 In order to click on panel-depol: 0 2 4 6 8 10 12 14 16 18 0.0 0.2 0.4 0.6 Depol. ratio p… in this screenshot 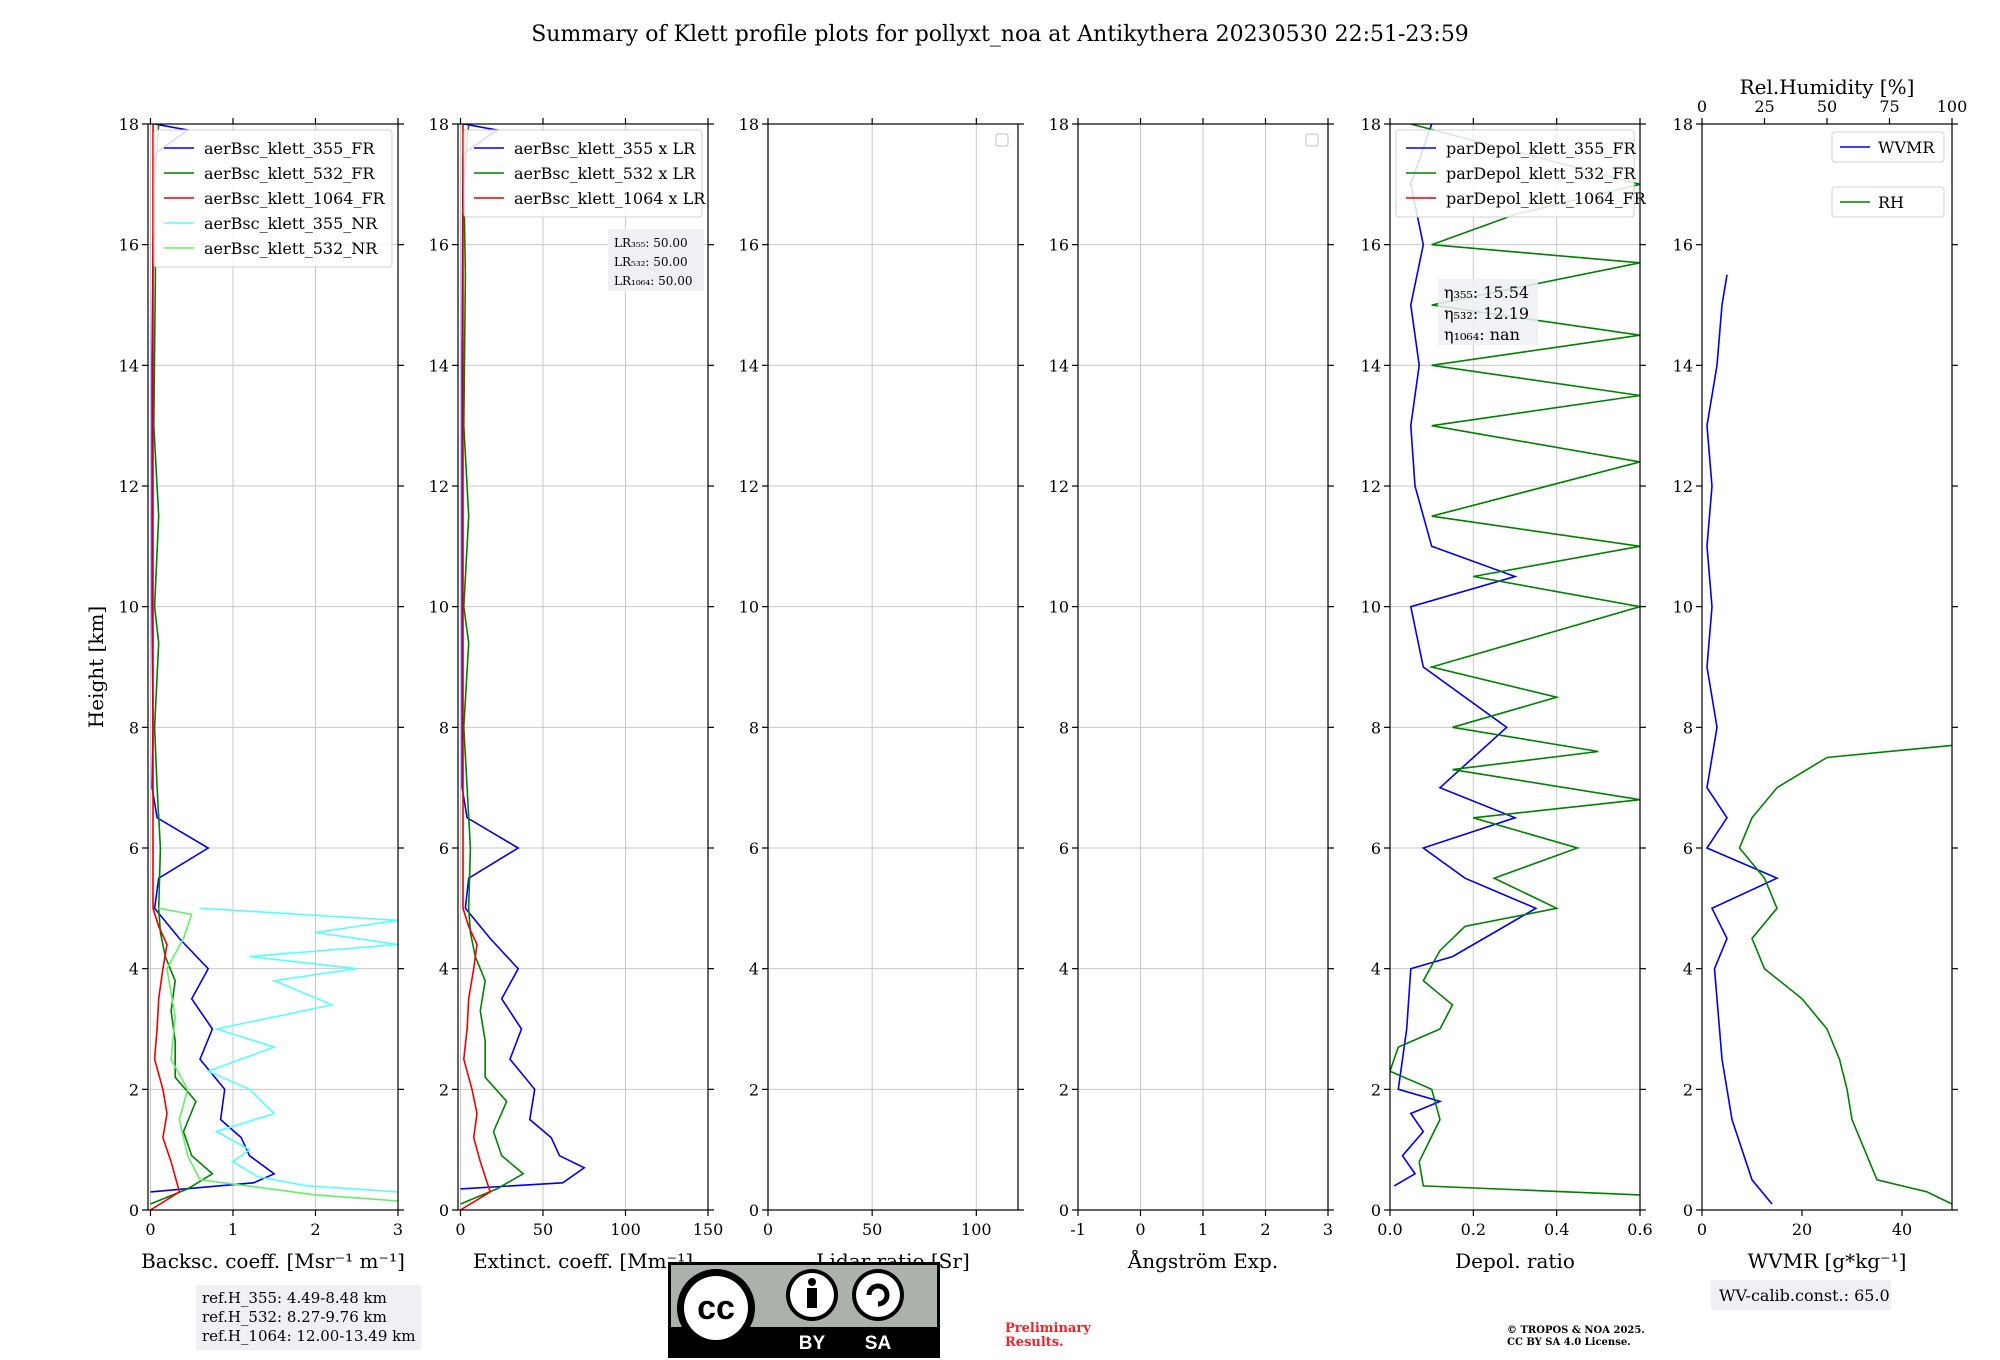, I will do `click(1507, 694)`.